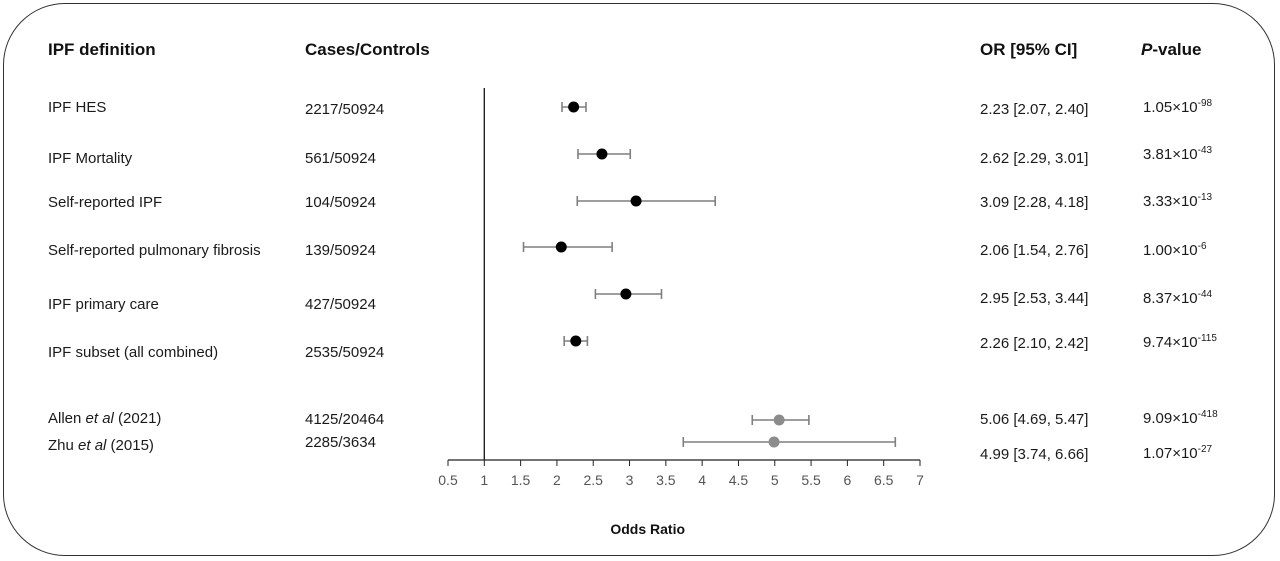 The height and width of the screenshot is (561, 1280). Describe the element at coordinates (647, 529) in the screenshot. I see `x-axis-label: Odds Ratio` at that location.